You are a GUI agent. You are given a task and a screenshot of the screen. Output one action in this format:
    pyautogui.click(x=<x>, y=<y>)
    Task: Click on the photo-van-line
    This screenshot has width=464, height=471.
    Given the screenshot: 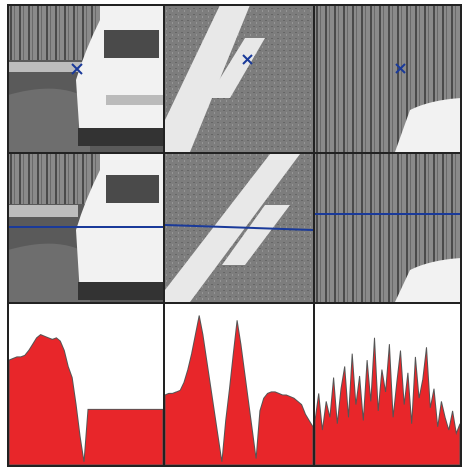 What is the action you would take?
    pyautogui.click(x=85, y=228)
    